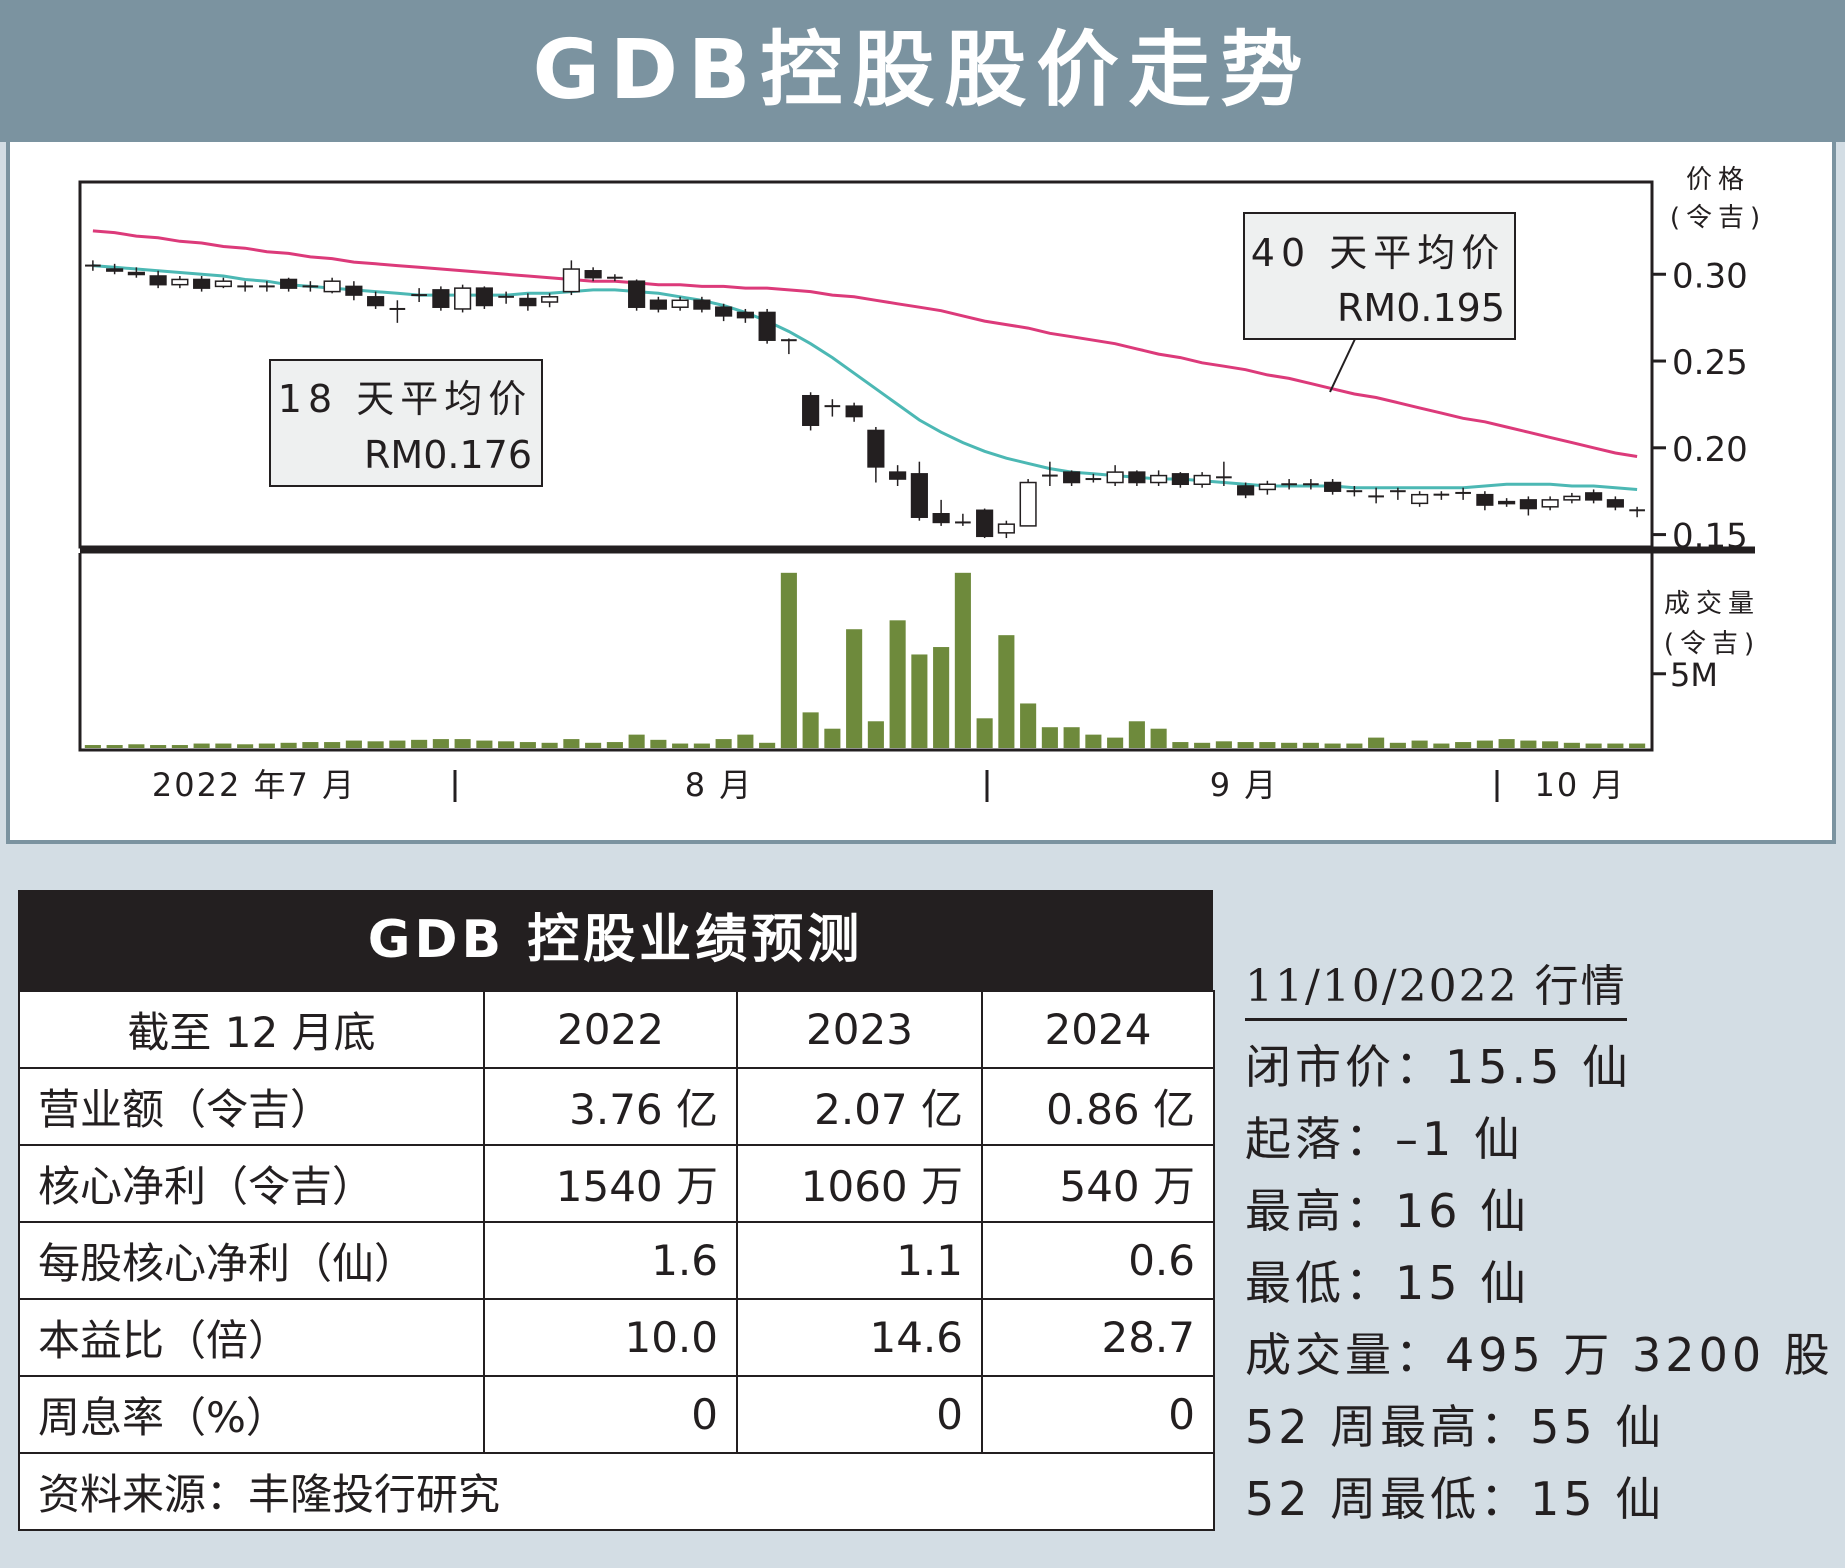  What do you see at coordinates (1710, 363) in the screenshot?
I see `price-tick-label: 0.25` at bounding box center [1710, 363].